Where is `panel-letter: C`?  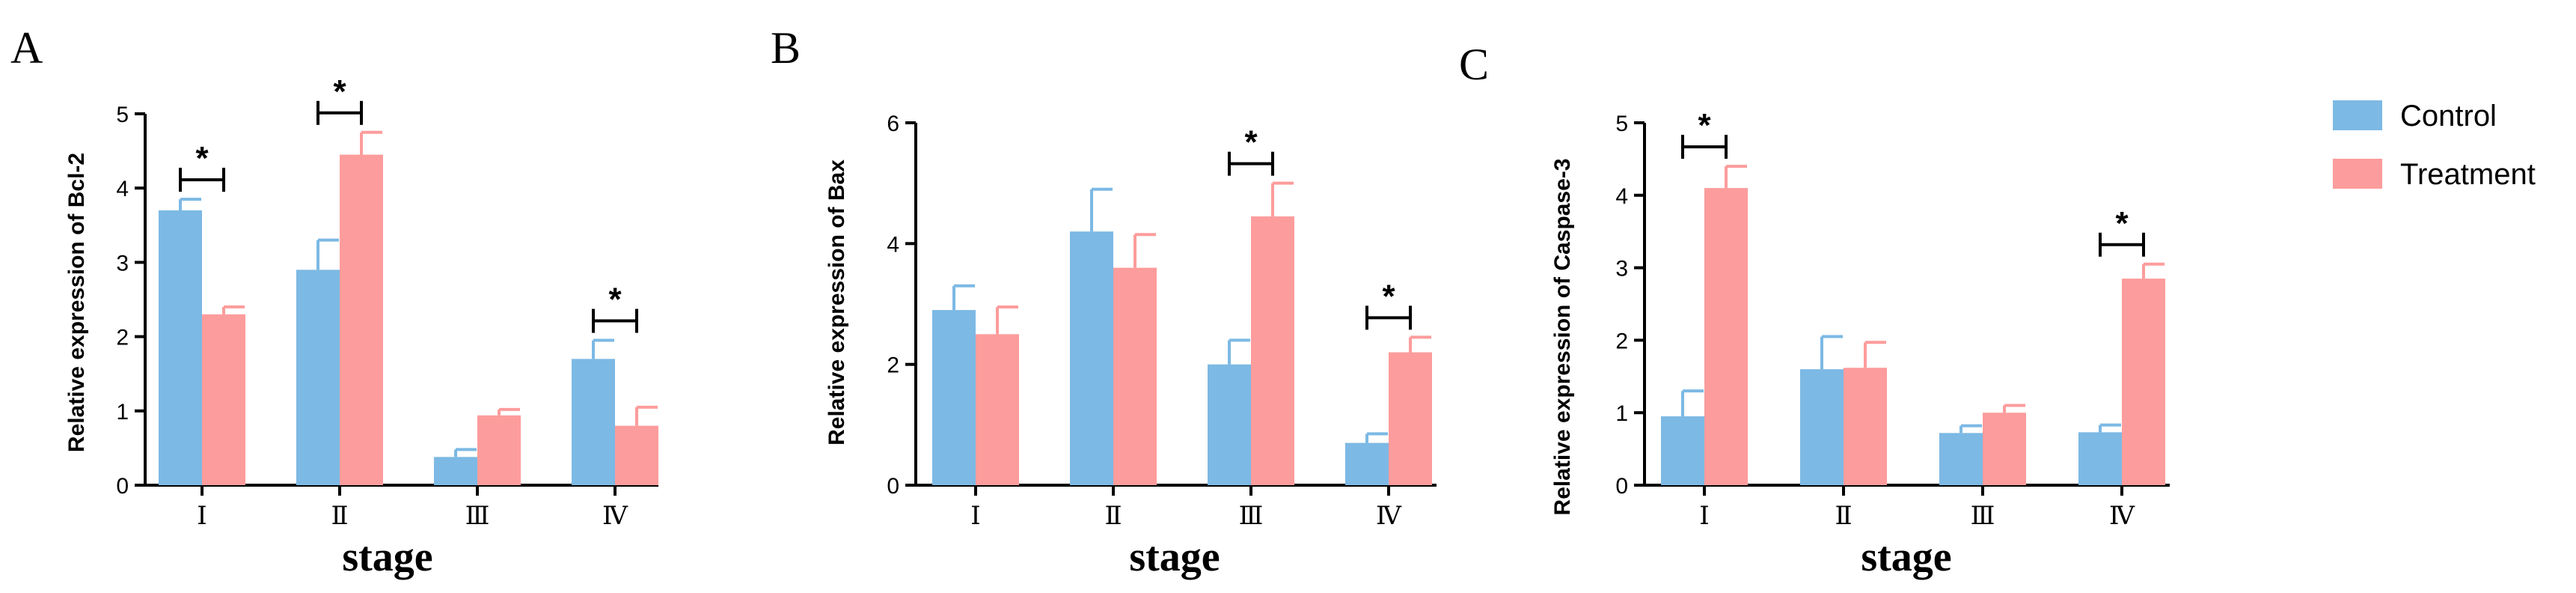 panel-letter: C is located at coordinates (1474, 64).